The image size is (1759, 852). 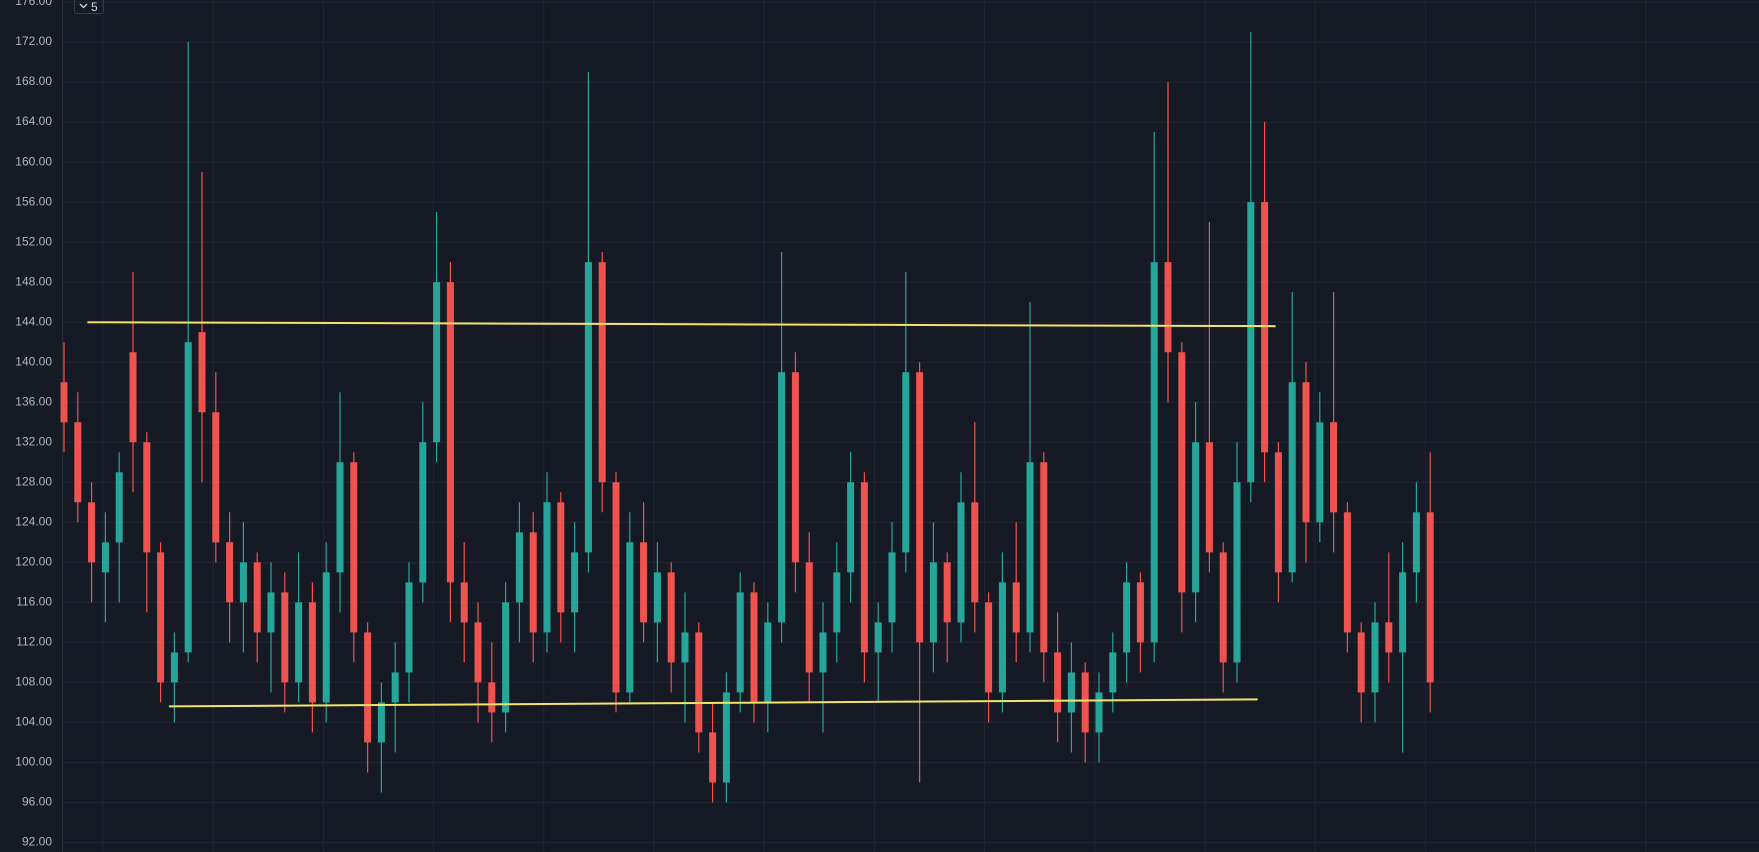 I want to click on y-tick-label: 128.00, so click(x=33, y=481).